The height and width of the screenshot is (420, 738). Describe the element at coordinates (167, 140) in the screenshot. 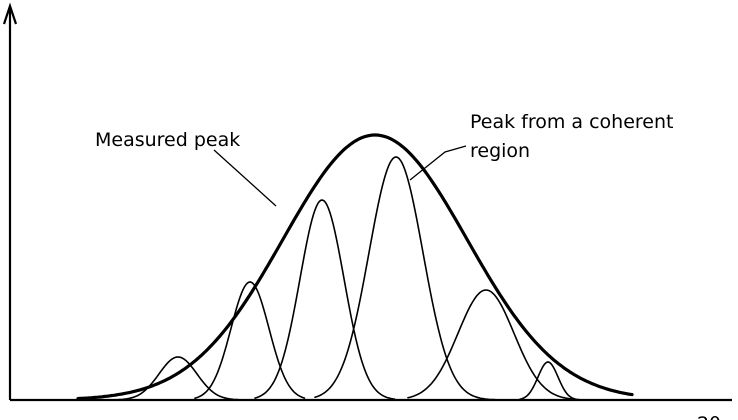

I see `measured-peak-label: Measured peak` at that location.